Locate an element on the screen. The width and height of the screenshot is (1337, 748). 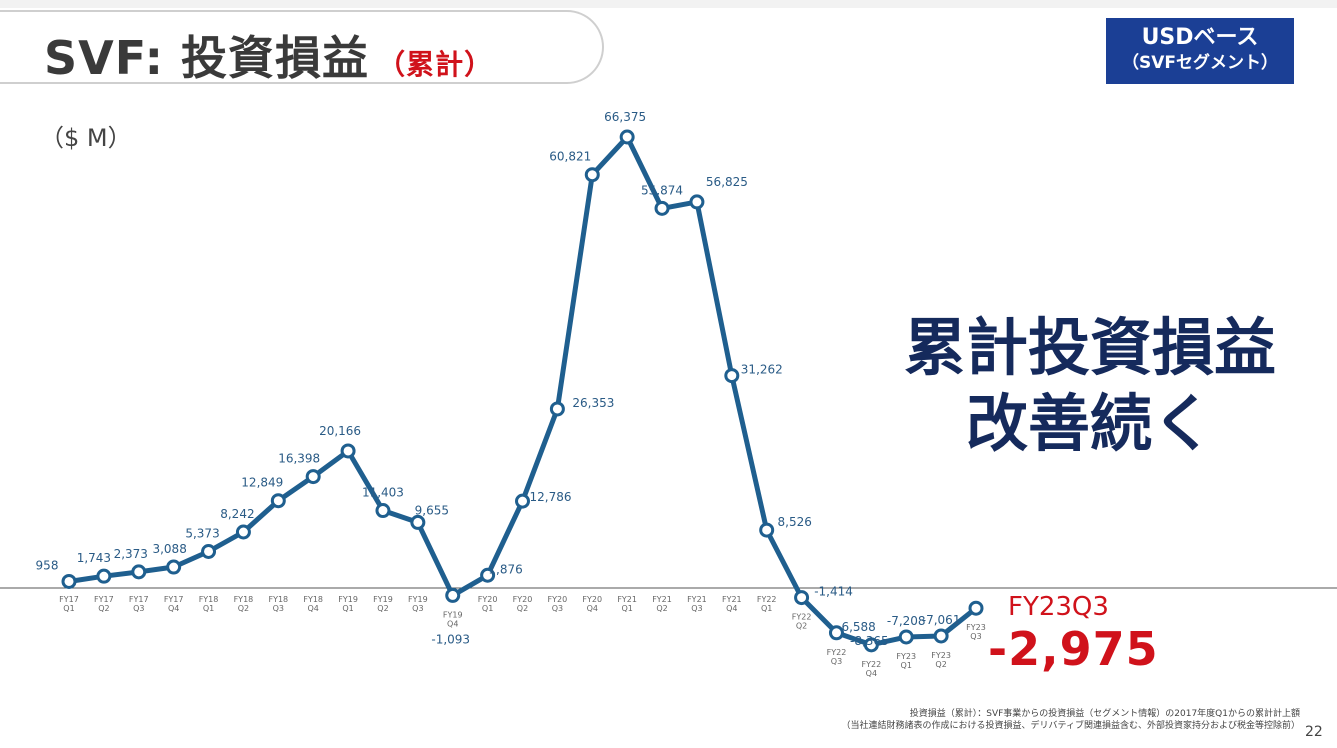
data-label: 1,876 is located at coordinates (505, 569).